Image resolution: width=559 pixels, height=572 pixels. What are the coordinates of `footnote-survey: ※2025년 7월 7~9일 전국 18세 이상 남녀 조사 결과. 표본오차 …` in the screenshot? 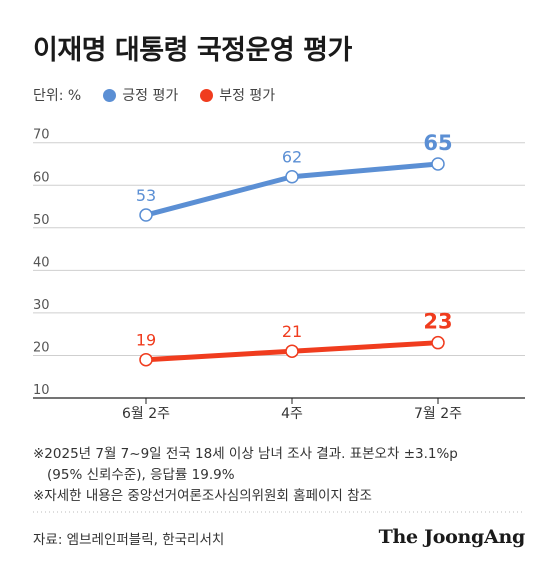 It's located at (245, 465).